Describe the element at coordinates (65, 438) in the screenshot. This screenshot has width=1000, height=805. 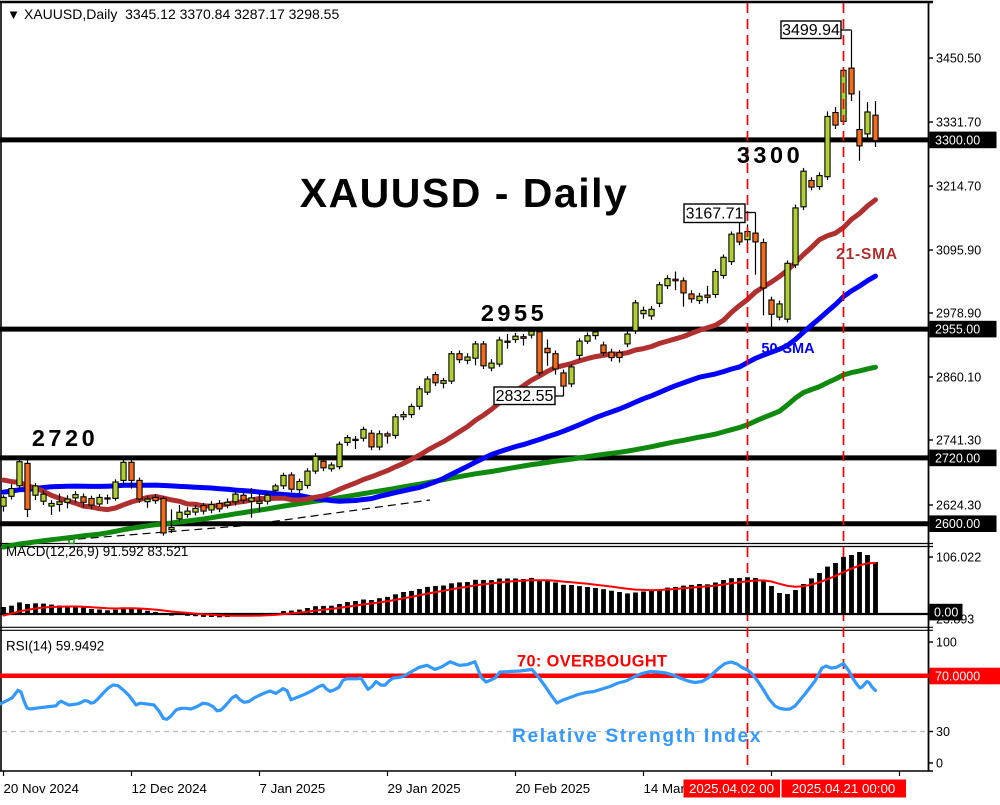
I see `svg-text: 2720` at that location.